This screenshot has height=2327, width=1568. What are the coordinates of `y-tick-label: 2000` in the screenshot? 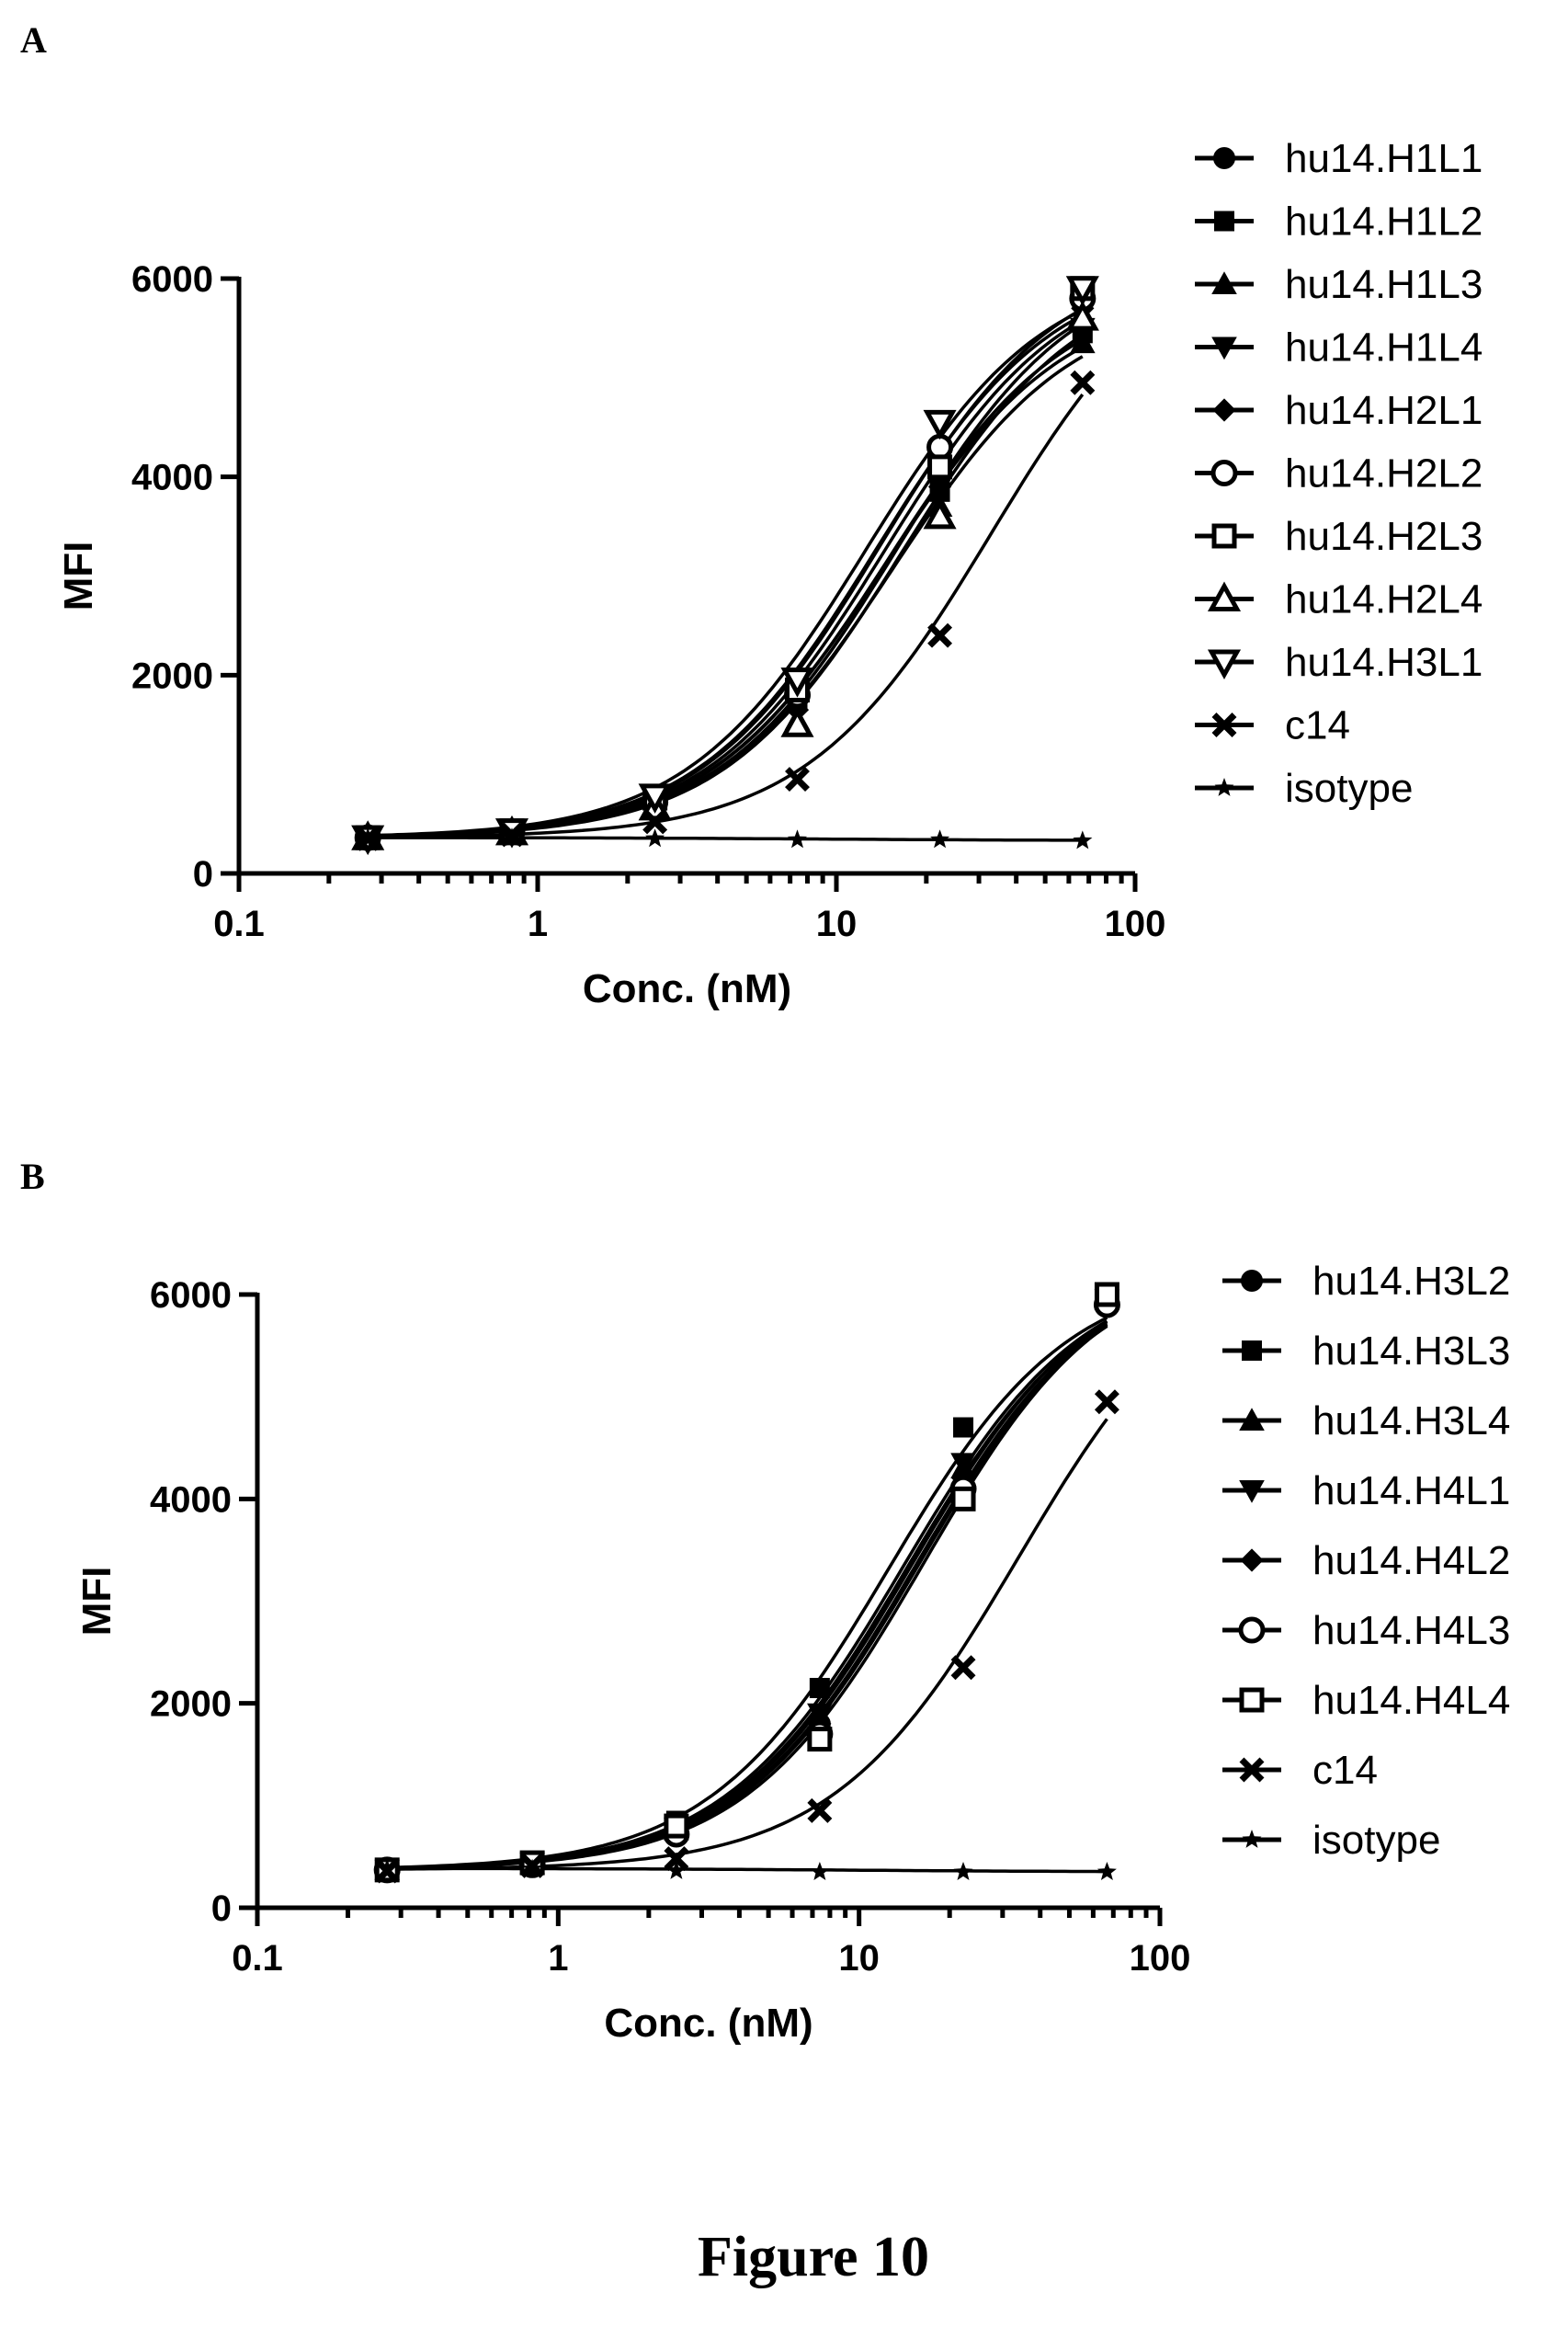 It's located at (191, 1705).